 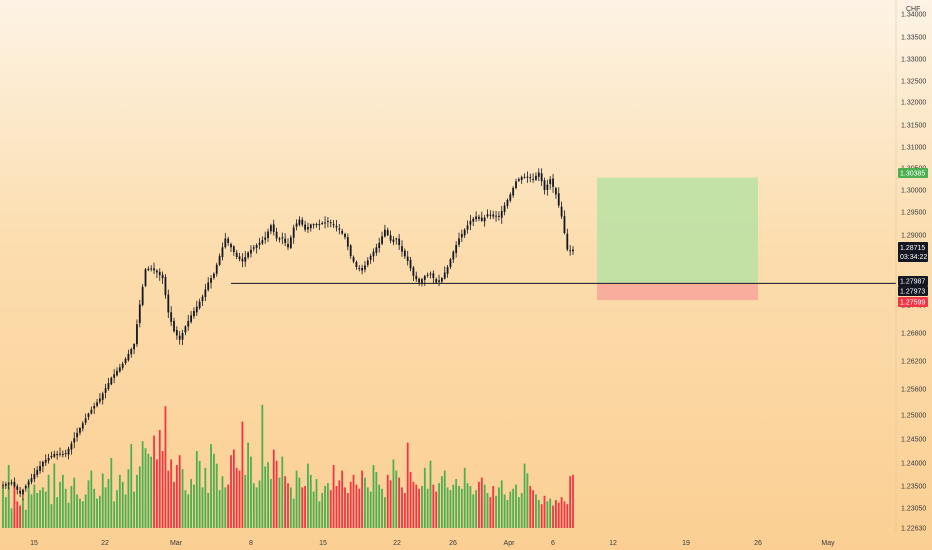 I want to click on entry-price-tag: 1.27973, so click(x=913, y=291).